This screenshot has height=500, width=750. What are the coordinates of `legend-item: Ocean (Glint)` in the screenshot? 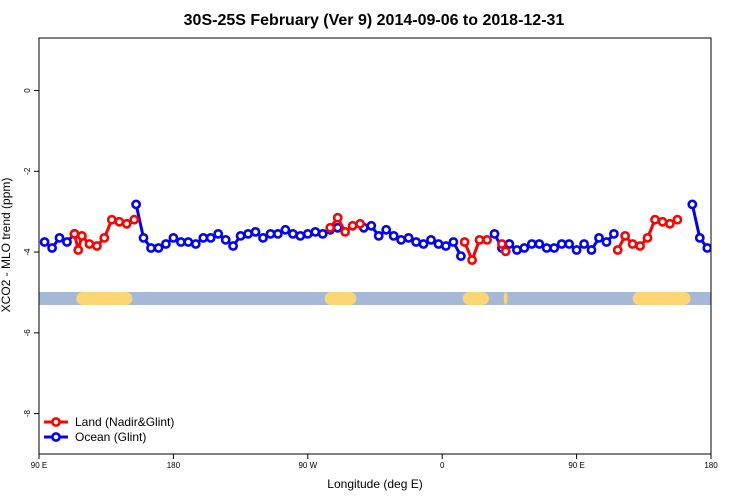 It's located at (95, 437).